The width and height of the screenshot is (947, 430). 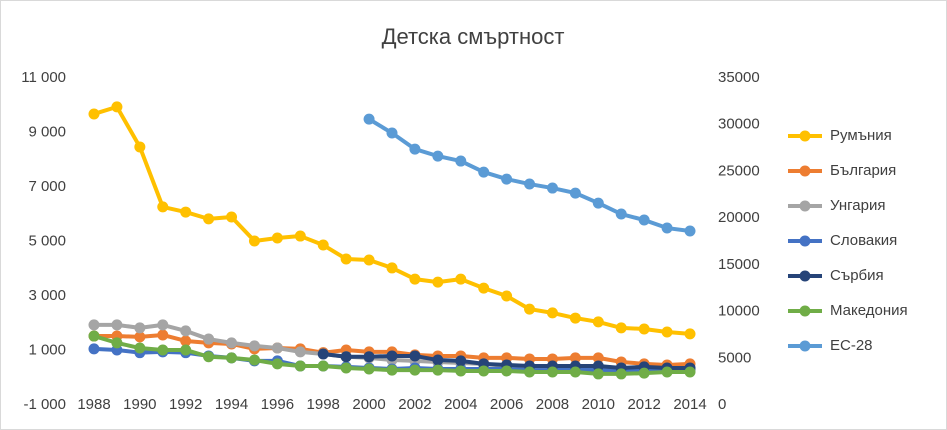 I want to click on y2-tick-label: 20000, so click(x=739, y=217).